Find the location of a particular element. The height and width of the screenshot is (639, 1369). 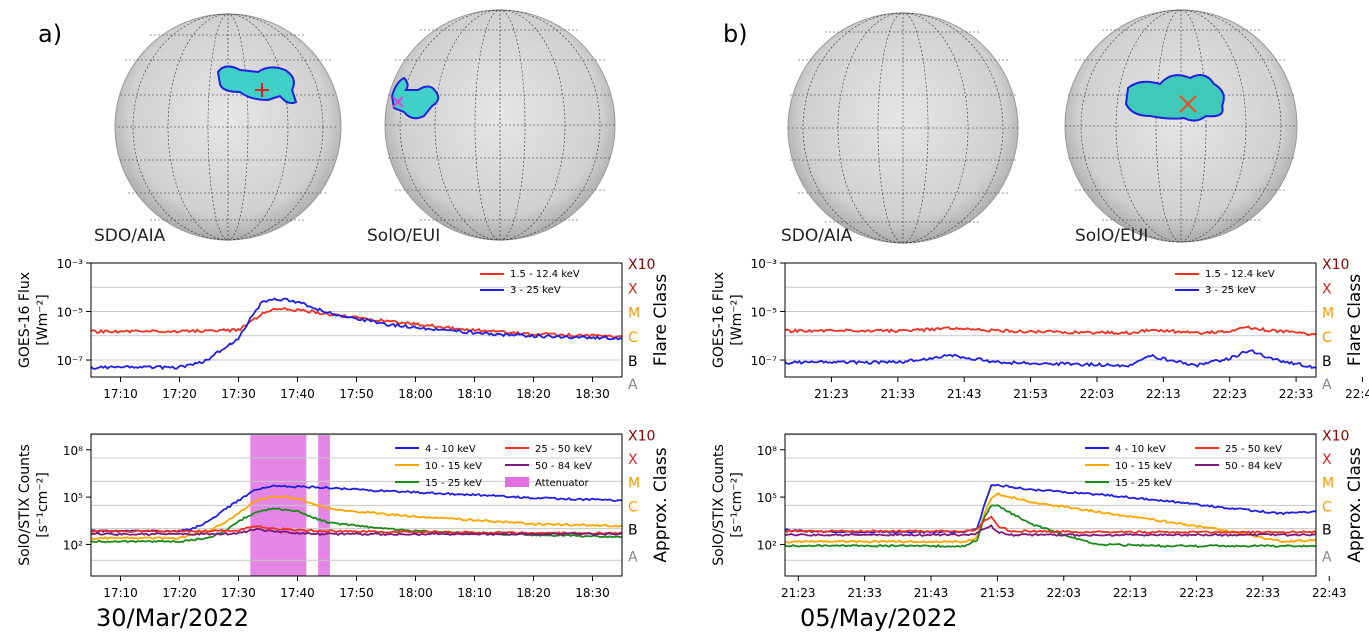

y-axis-unit: [Wm⁻²] is located at coordinates (43, 319).